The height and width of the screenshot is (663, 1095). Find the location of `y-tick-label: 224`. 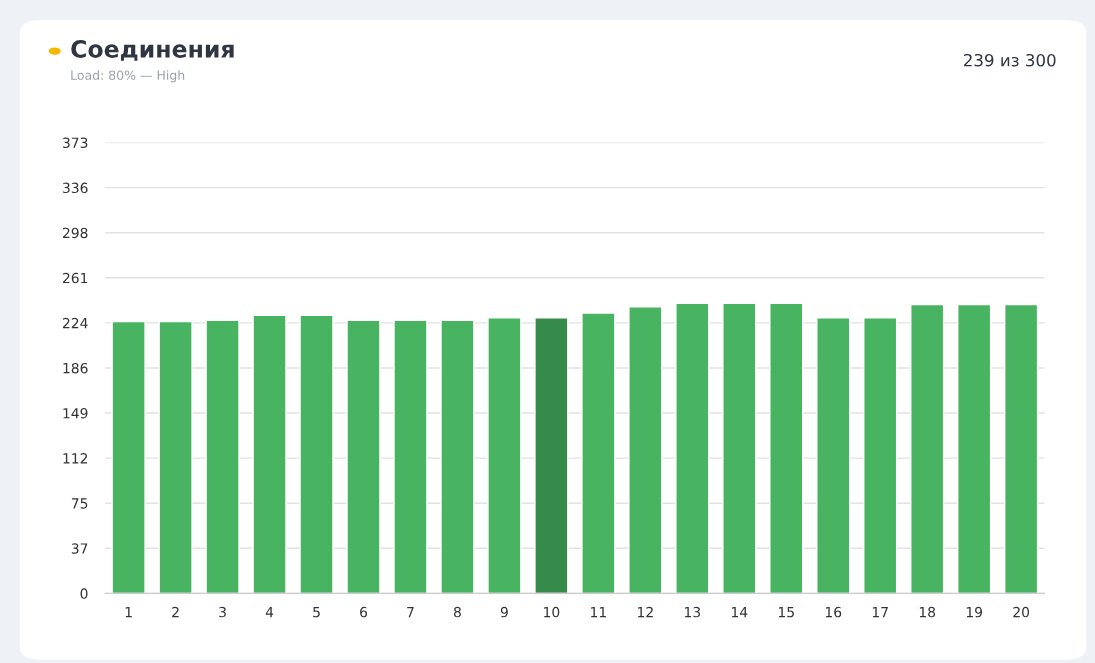

y-tick-label: 224 is located at coordinates (75, 323).